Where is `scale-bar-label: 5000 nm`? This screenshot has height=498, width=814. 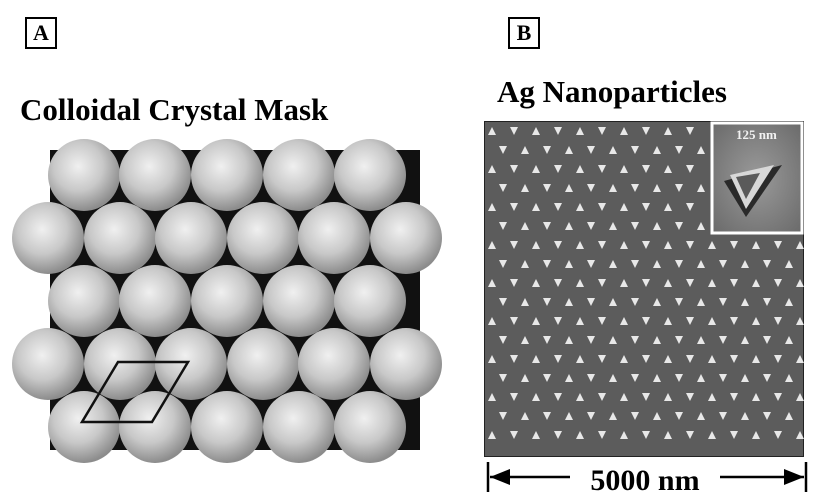
scale-bar-label: 5000 nm is located at coordinates (645, 481).